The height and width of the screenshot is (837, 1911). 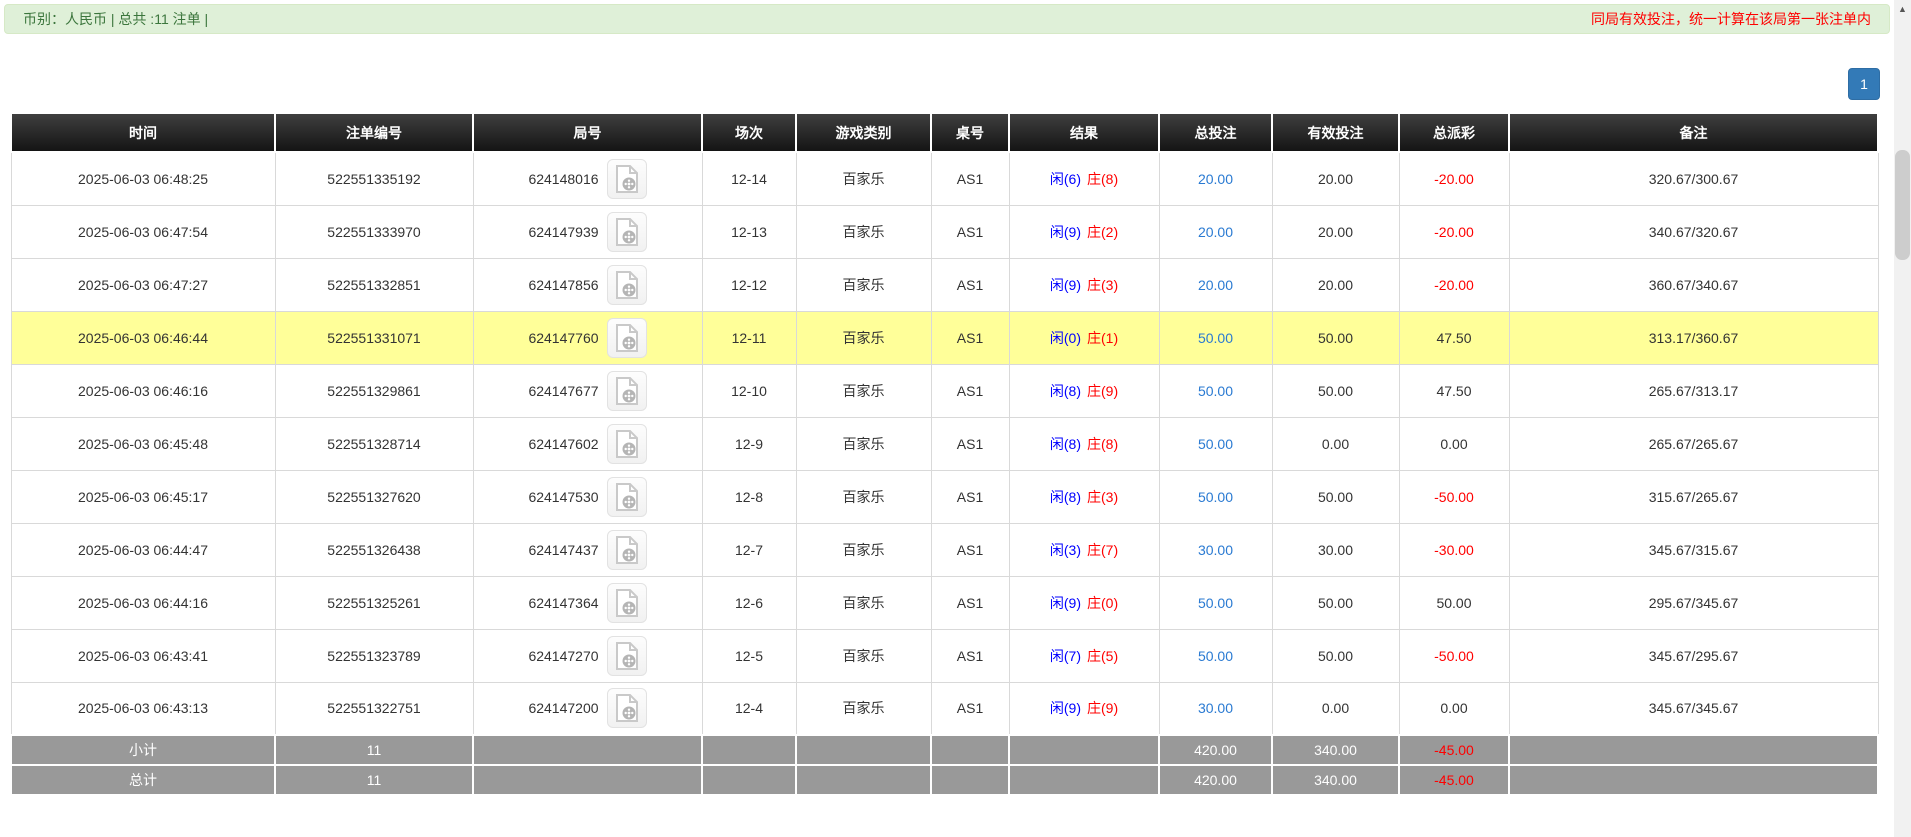 I want to click on col-header-payout: 总派彩, so click(x=1454, y=132).